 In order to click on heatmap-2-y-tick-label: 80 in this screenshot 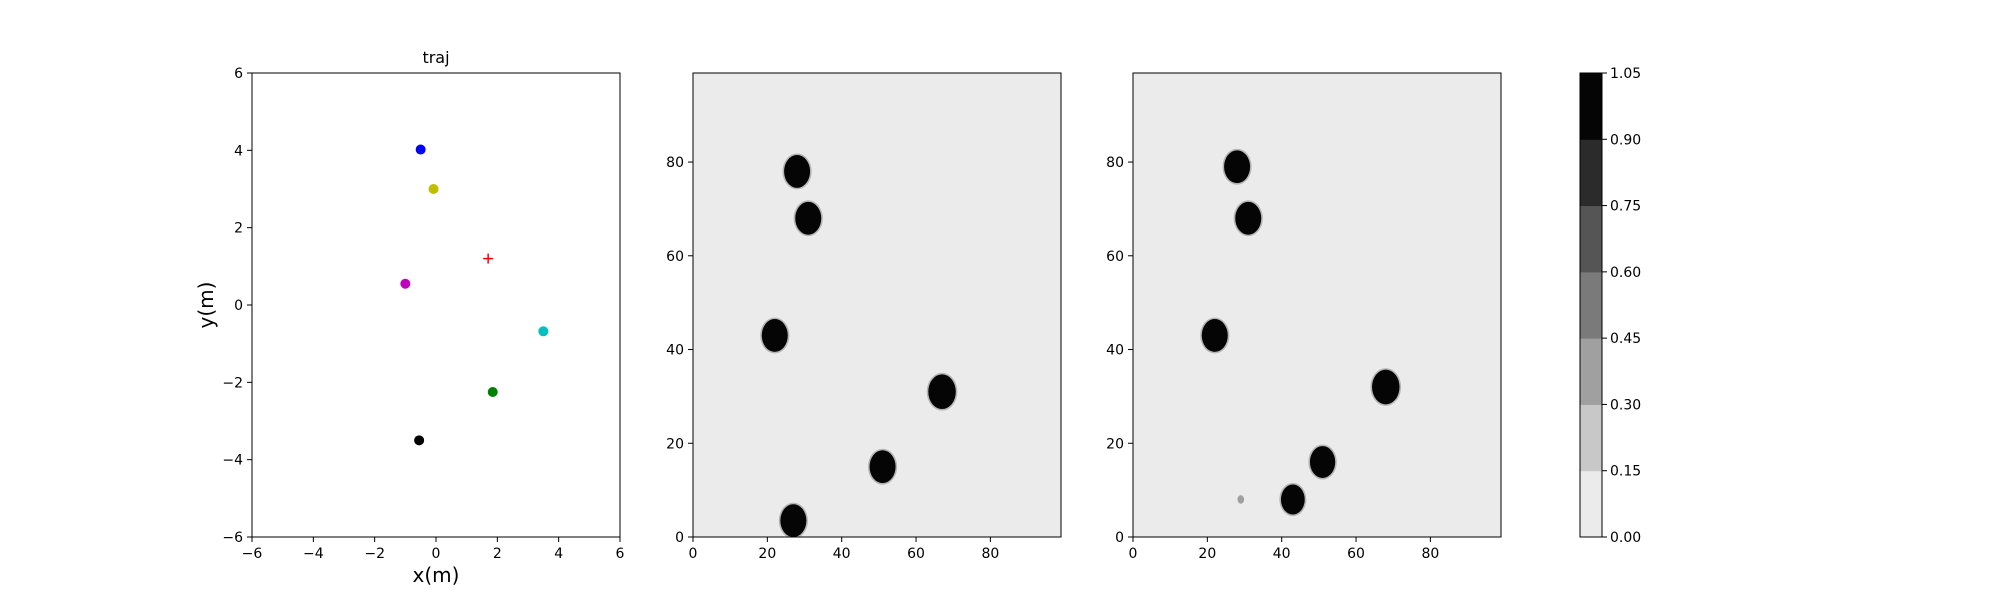, I will do `click(1115, 163)`.